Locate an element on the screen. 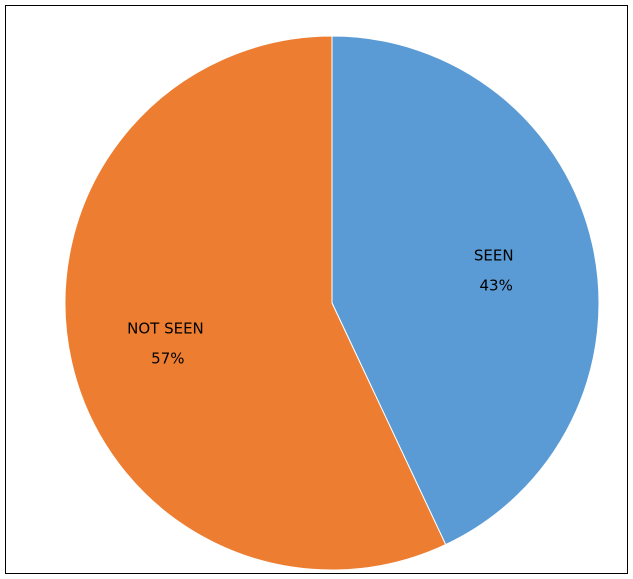  slice-label-not-seen-name: NOT SEEN is located at coordinates (165, 329).